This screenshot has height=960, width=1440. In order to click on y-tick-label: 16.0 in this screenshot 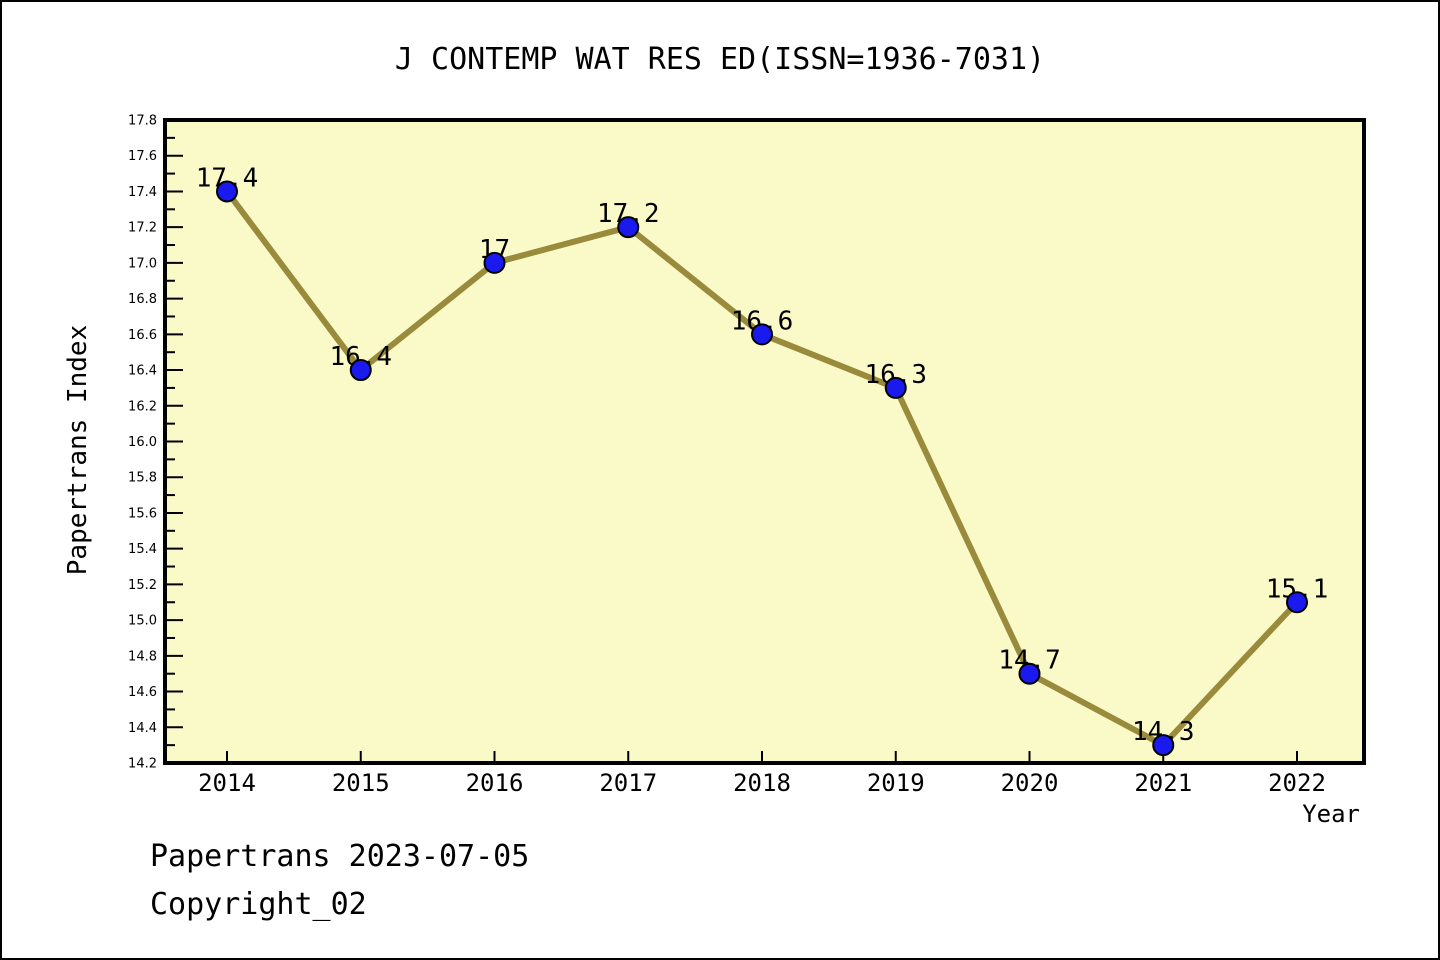, I will do `click(142, 442)`.